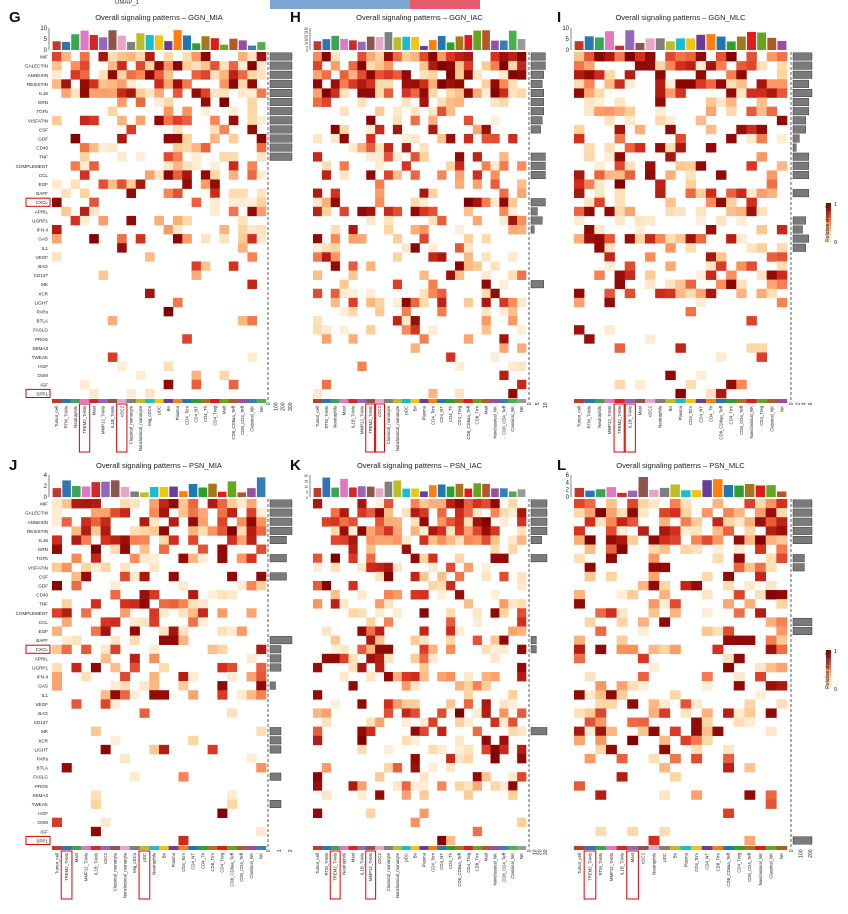  Describe the element at coordinates (371, 428) in the screenshot. I see `column-highlight-box` at that location.